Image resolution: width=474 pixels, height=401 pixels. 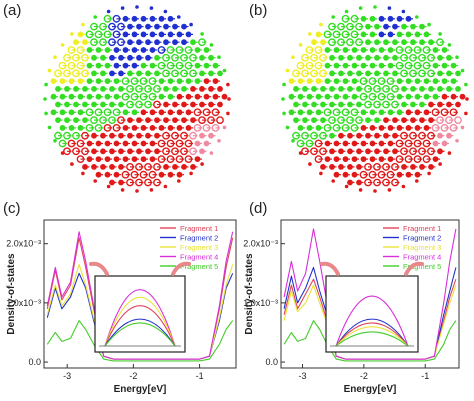 I want to click on panel-label-c: (c), so click(x=12, y=208).